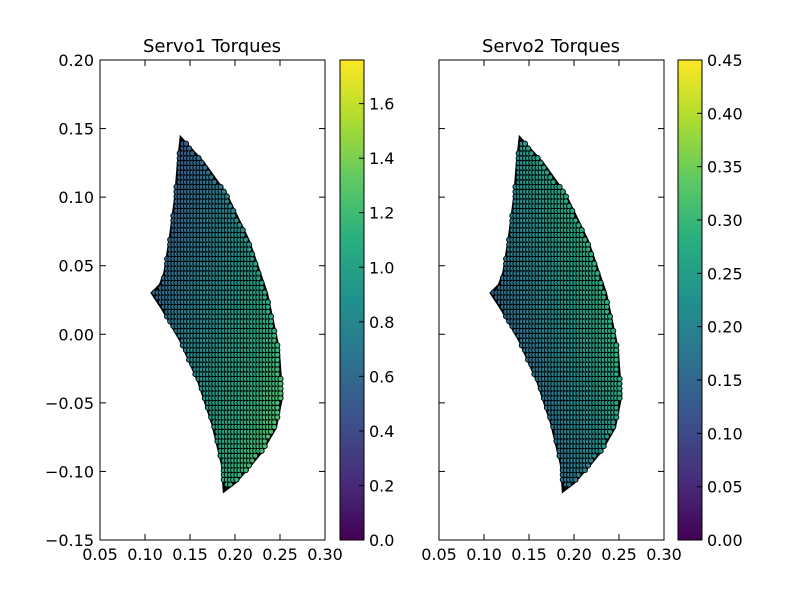 This screenshot has height=600, width=800. What do you see at coordinates (725, 113) in the screenshot?
I see `colorbar-tick-label: 0.40` at bounding box center [725, 113].